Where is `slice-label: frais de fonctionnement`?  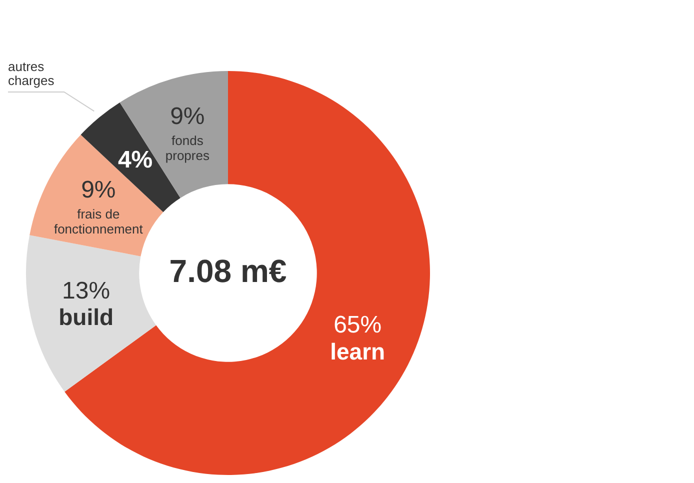
slice-label: frais de fonctionnement is located at coordinates (99, 221).